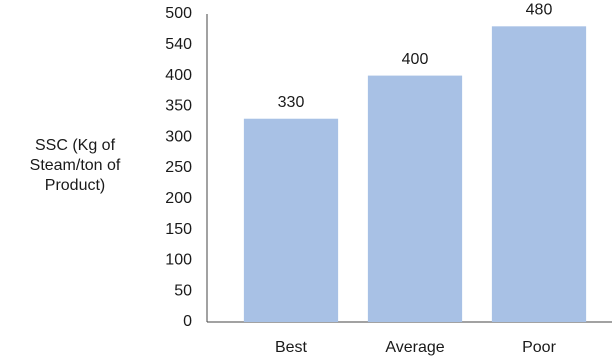 The image size is (612, 356). What do you see at coordinates (291, 102) in the screenshot?
I see `data-label: 330` at bounding box center [291, 102].